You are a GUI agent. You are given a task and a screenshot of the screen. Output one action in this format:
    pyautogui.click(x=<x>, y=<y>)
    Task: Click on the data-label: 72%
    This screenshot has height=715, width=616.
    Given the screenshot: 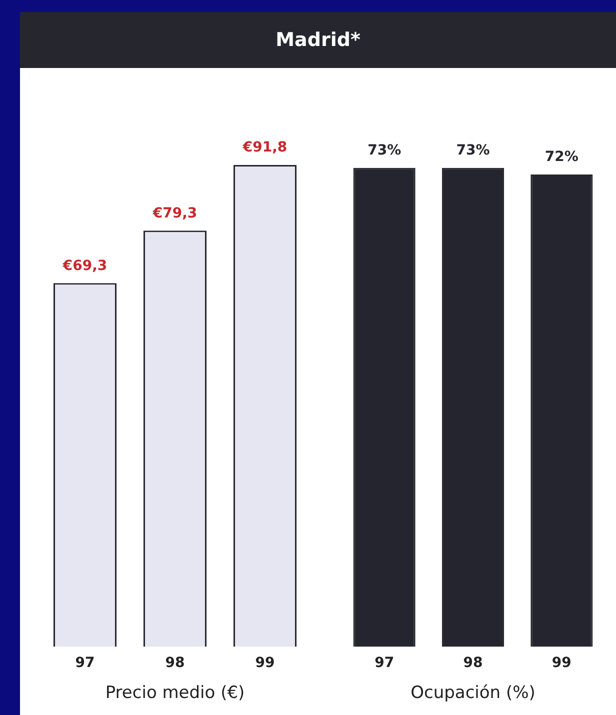 What is the action you would take?
    pyautogui.click(x=561, y=157)
    